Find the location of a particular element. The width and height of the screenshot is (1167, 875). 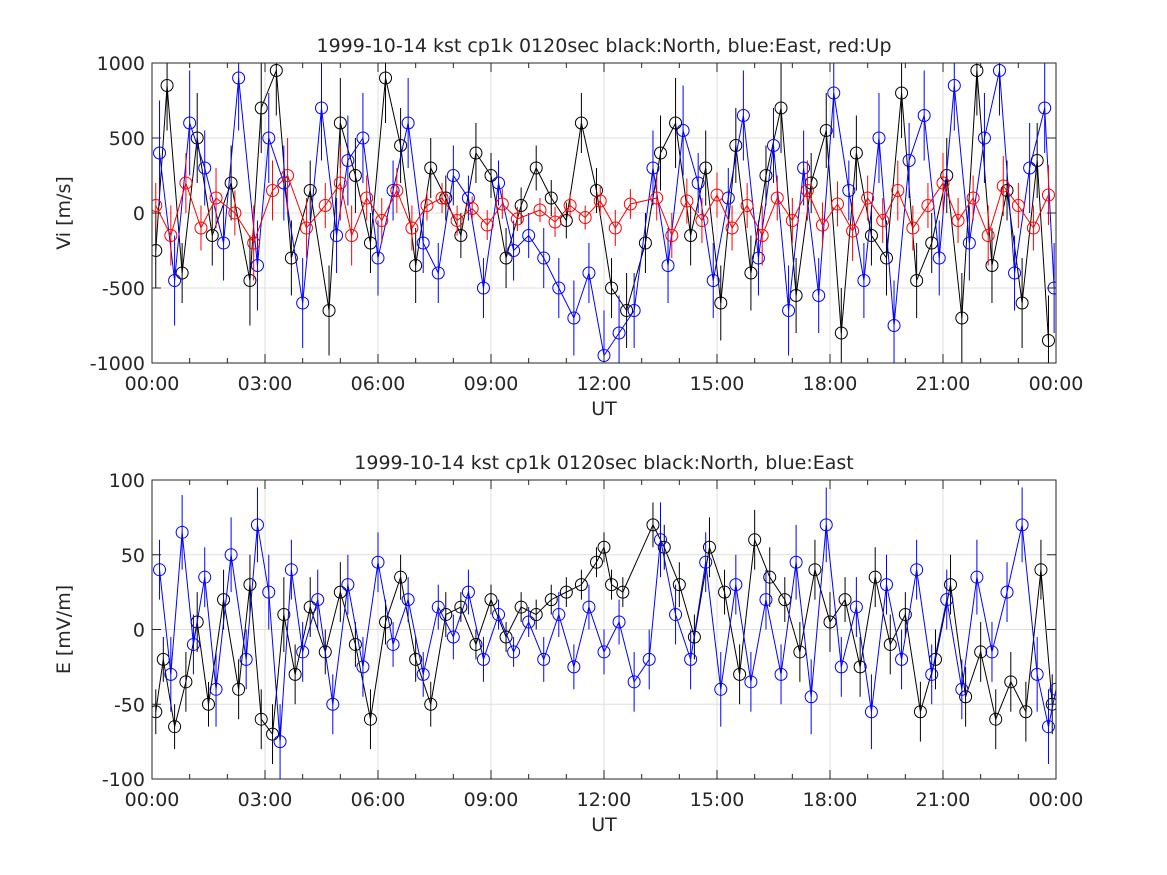

x-tick-label: 21:00 is located at coordinates (943, 800).